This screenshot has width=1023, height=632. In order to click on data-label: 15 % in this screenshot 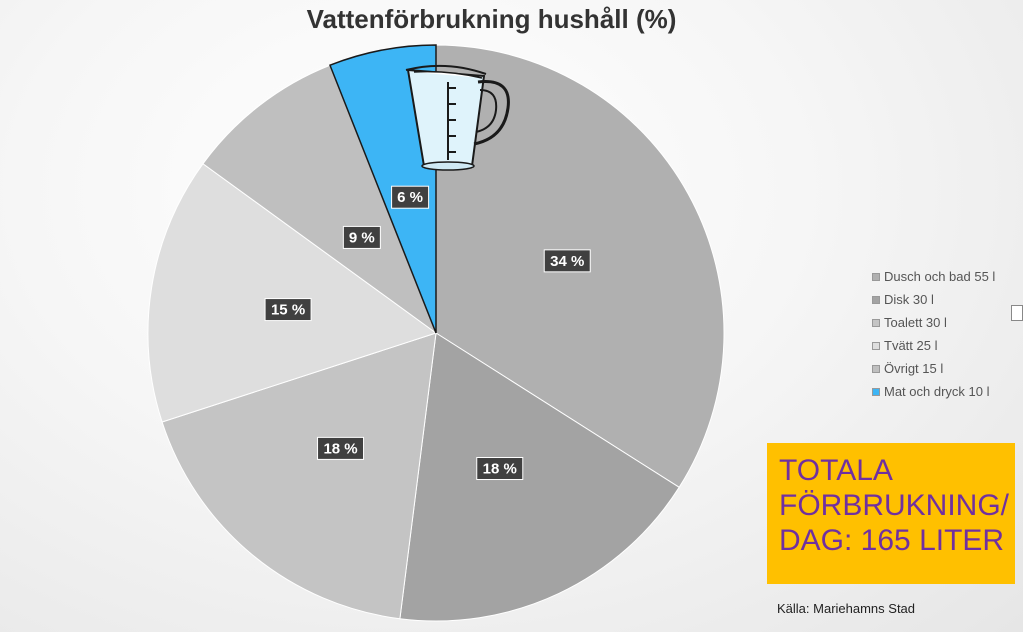, I will do `click(288, 310)`.